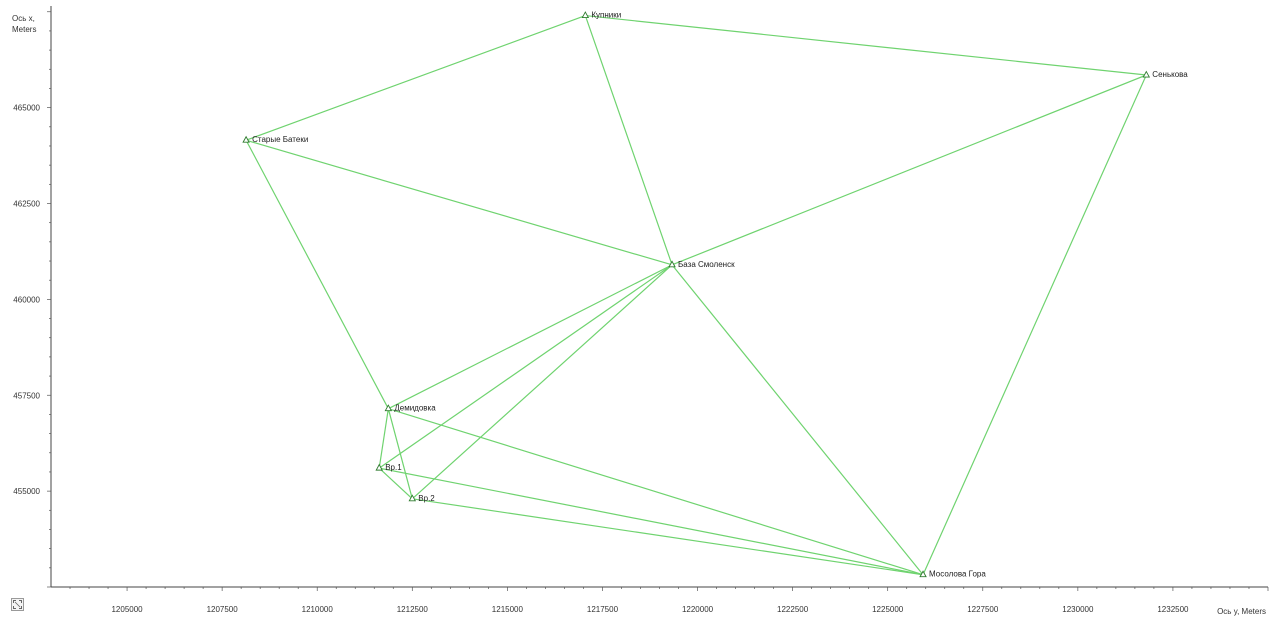  I want to click on network-edge-vr1-mosolova, so click(651, 521).